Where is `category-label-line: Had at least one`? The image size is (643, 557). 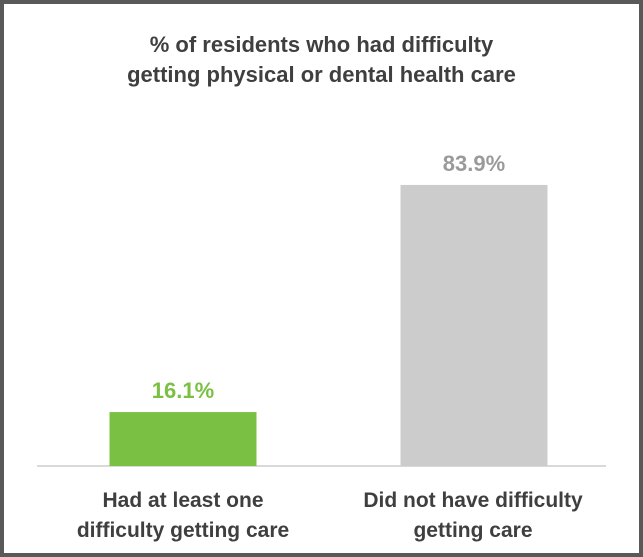 category-label-line: Had at least one is located at coordinates (183, 500).